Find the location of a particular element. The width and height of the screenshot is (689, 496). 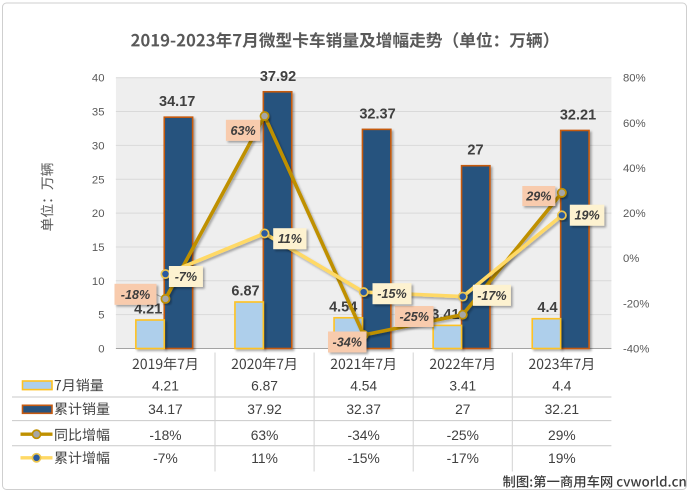

svg-text: 35 is located at coordinates (98, 113).